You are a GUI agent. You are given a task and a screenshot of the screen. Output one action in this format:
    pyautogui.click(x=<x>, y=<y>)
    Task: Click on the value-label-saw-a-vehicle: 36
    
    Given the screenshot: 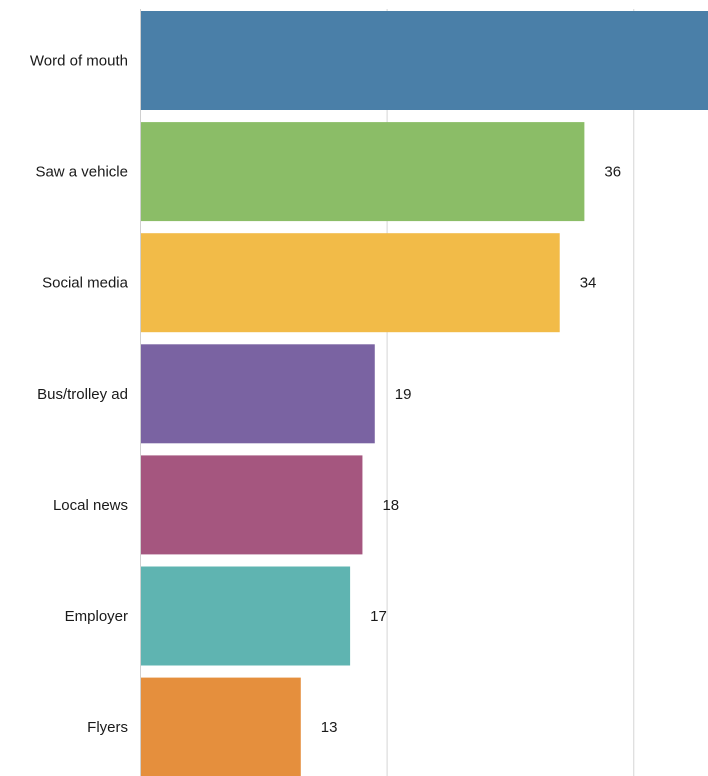 What is the action you would take?
    pyautogui.click(x=612, y=172)
    